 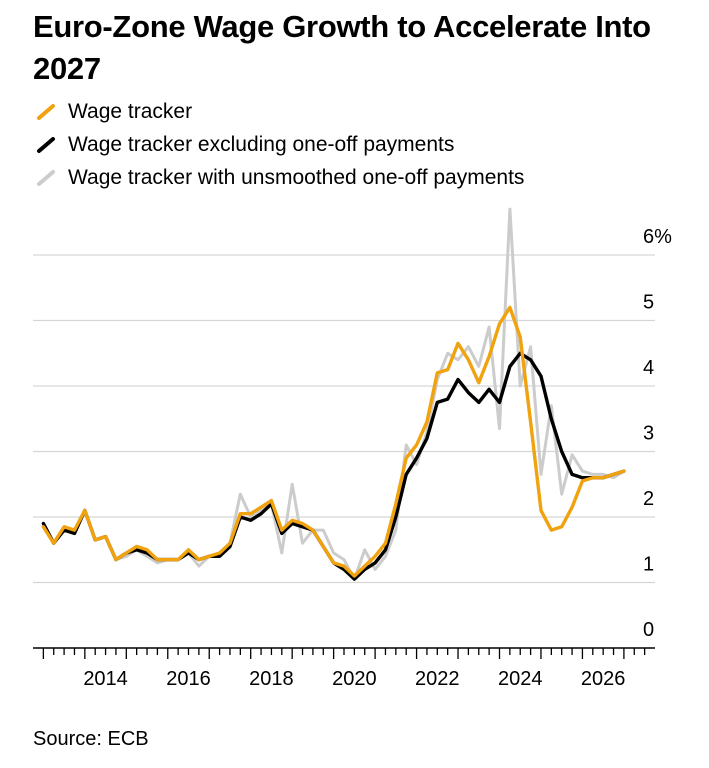 I want to click on x-tick-label-2016: 2016, so click(x=188, y=679).